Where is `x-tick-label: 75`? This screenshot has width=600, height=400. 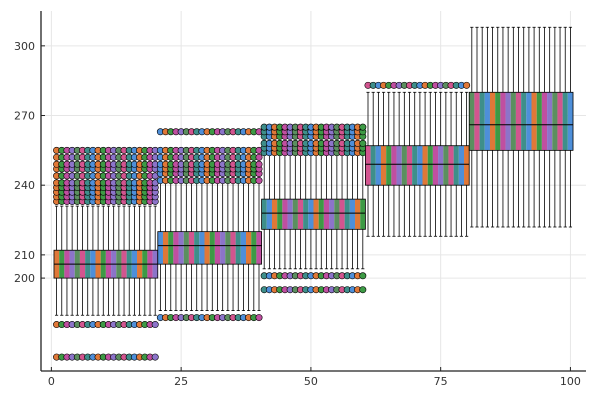
x-tick-label: 75 is located at coordinates (441, 381).